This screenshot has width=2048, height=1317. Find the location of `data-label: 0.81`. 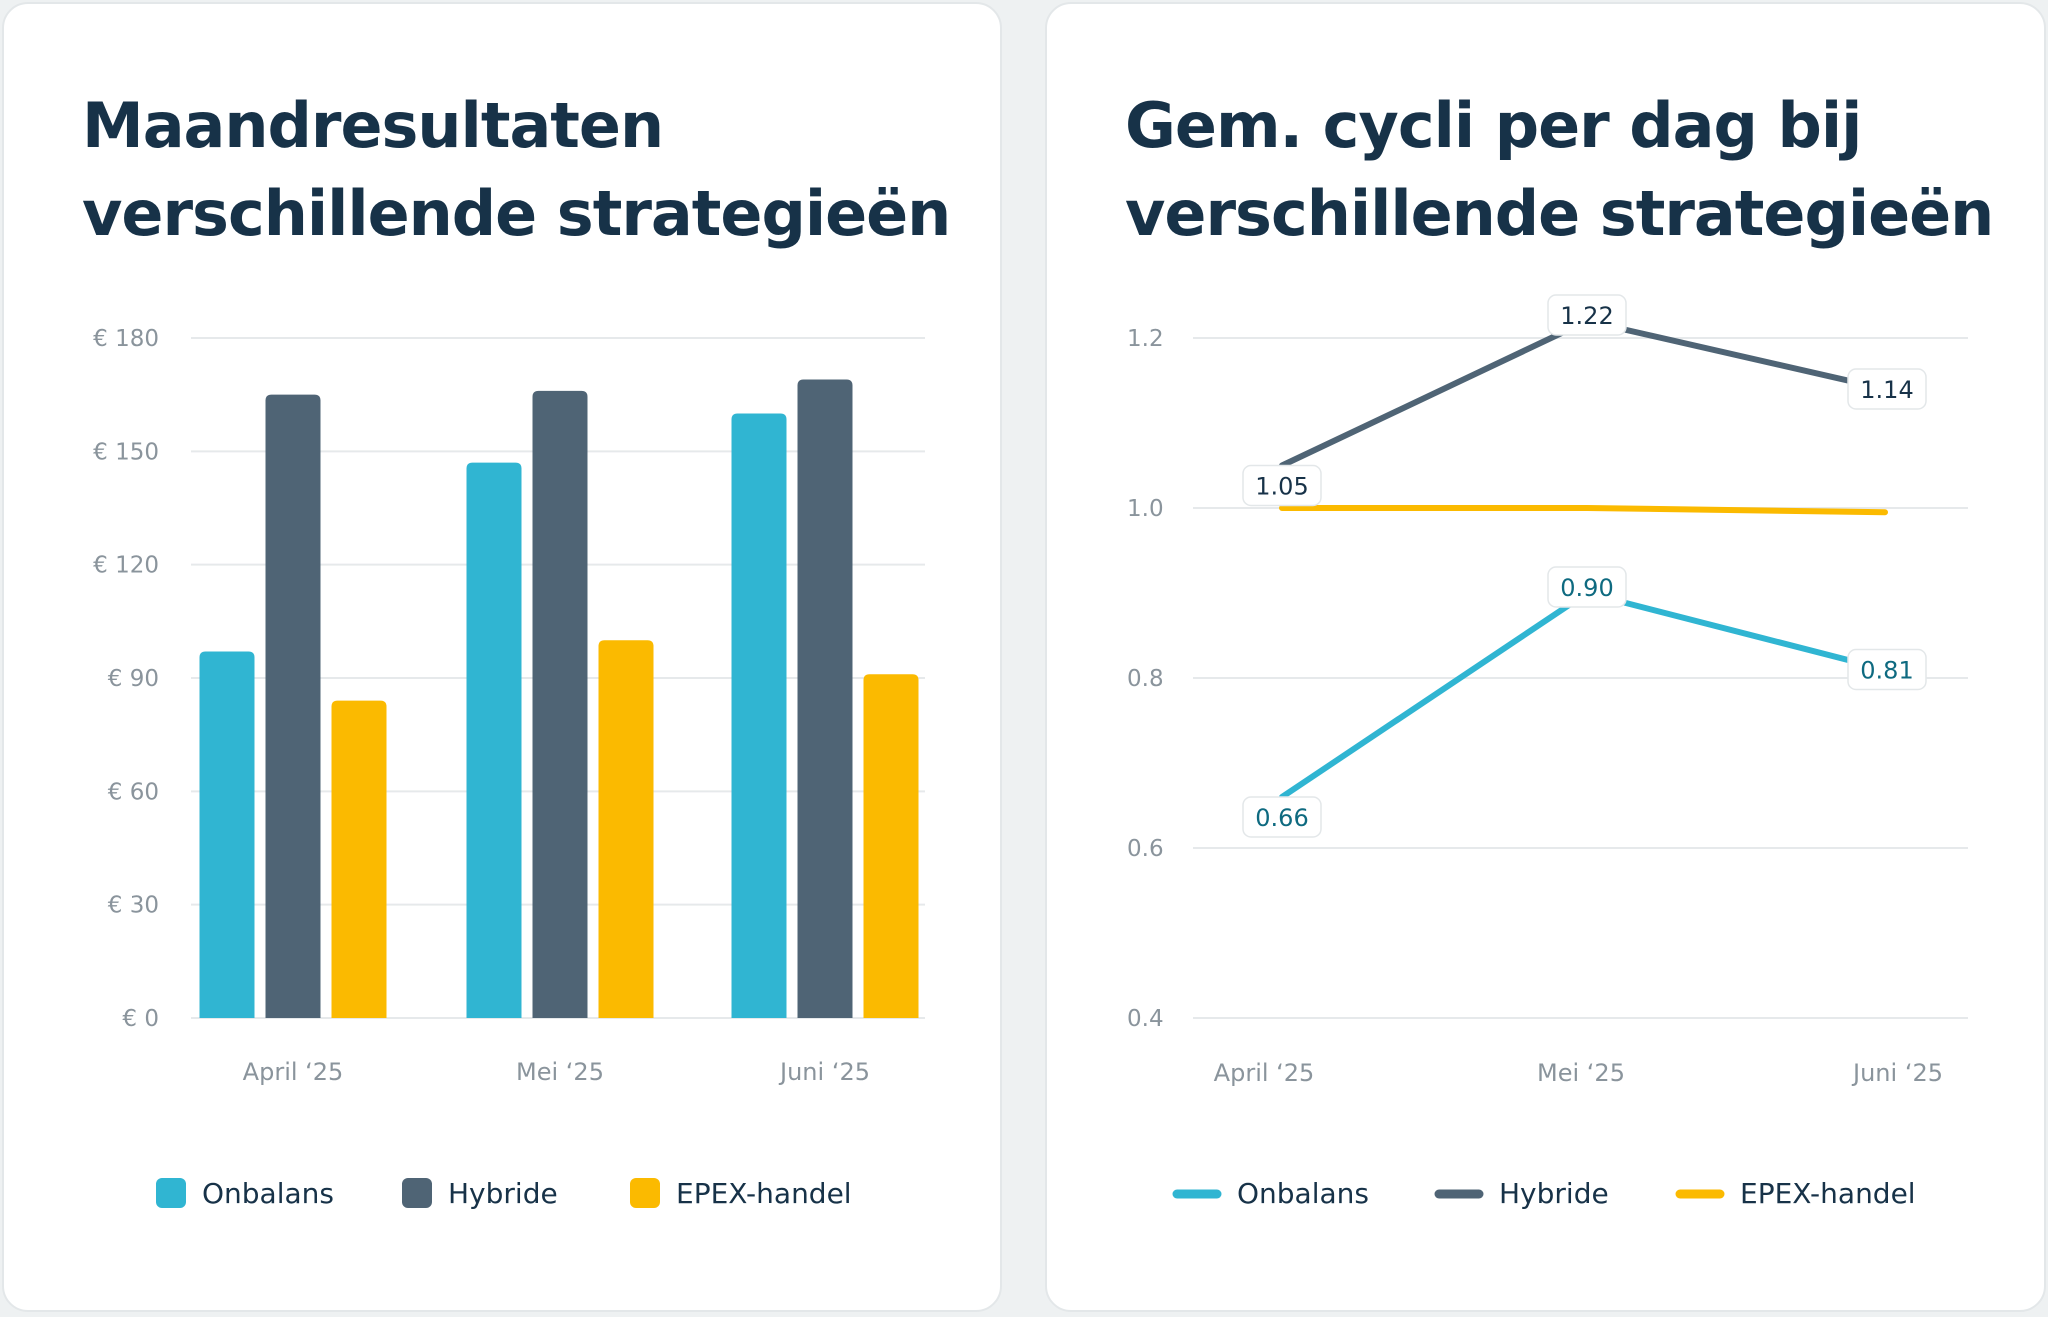

data-label: 0.81 is located at coordinates (1886, 671).